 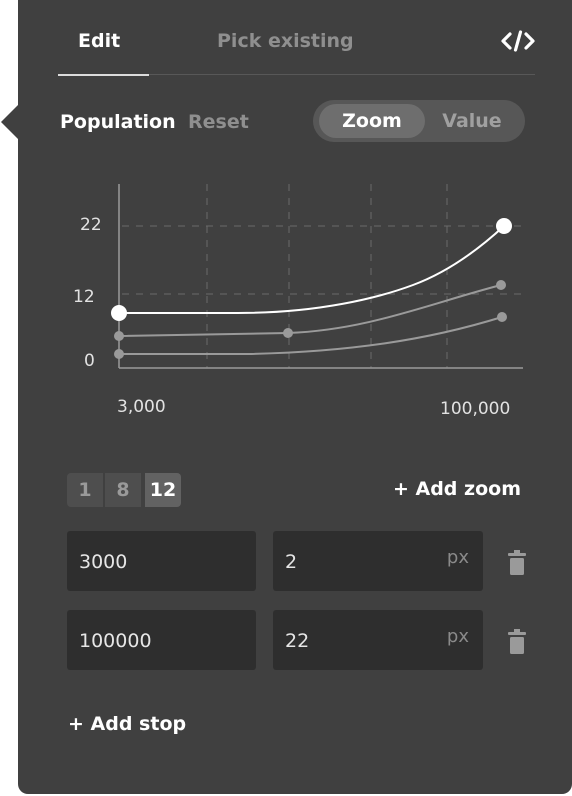 What do you see at coordinates (285, 41) in the screenshot?
I see `tab-pick-existing: Pick existing` at bounding box center [285, 41].